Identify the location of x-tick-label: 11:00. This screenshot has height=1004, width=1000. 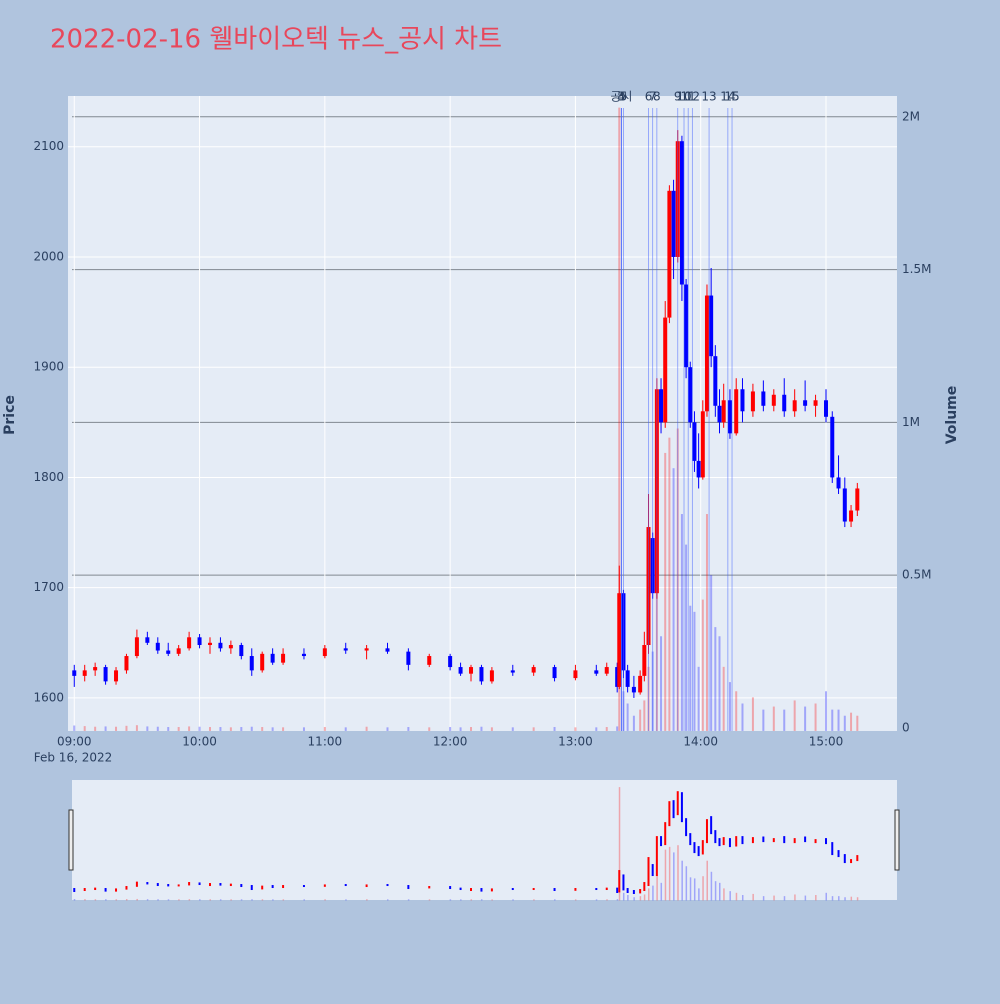
(325, 742).